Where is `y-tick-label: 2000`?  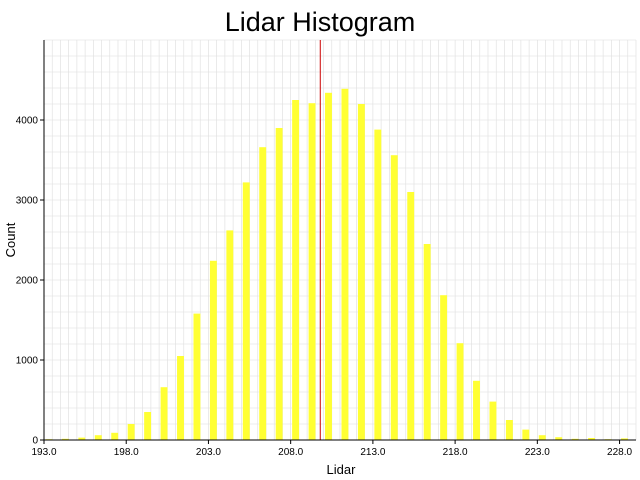
y-tick-label: 2000 is located at coordinates (27, 281).